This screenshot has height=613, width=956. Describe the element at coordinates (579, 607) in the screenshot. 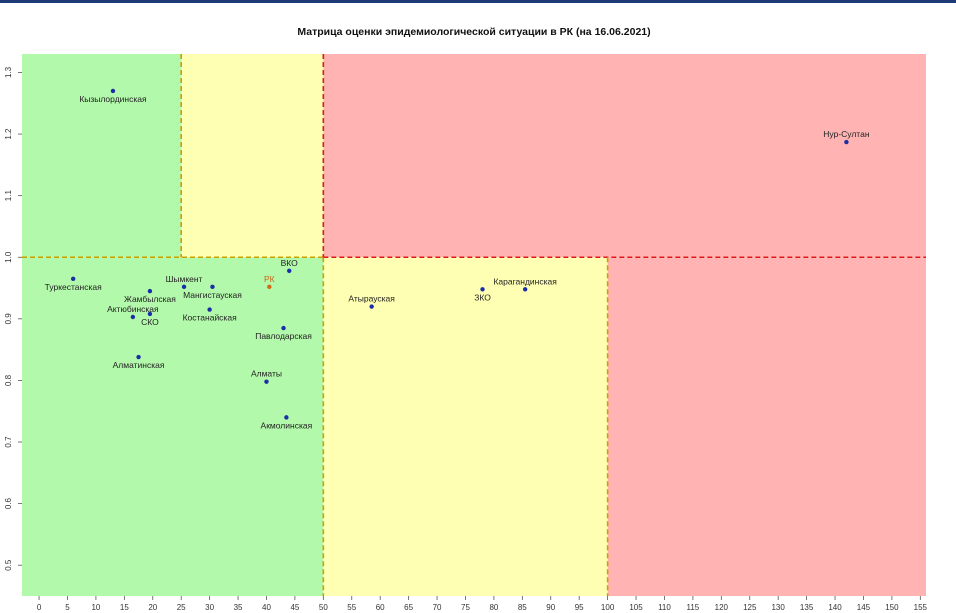

I see `x-tick-label: 95` at that location.